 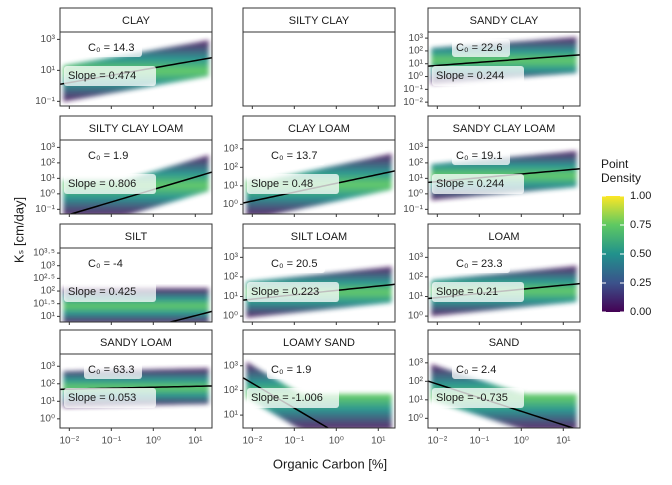 What do you see at coordinates (136, 237) in the screenshot?
I see `panel-title: SILT` at bounding box center [136, 237].